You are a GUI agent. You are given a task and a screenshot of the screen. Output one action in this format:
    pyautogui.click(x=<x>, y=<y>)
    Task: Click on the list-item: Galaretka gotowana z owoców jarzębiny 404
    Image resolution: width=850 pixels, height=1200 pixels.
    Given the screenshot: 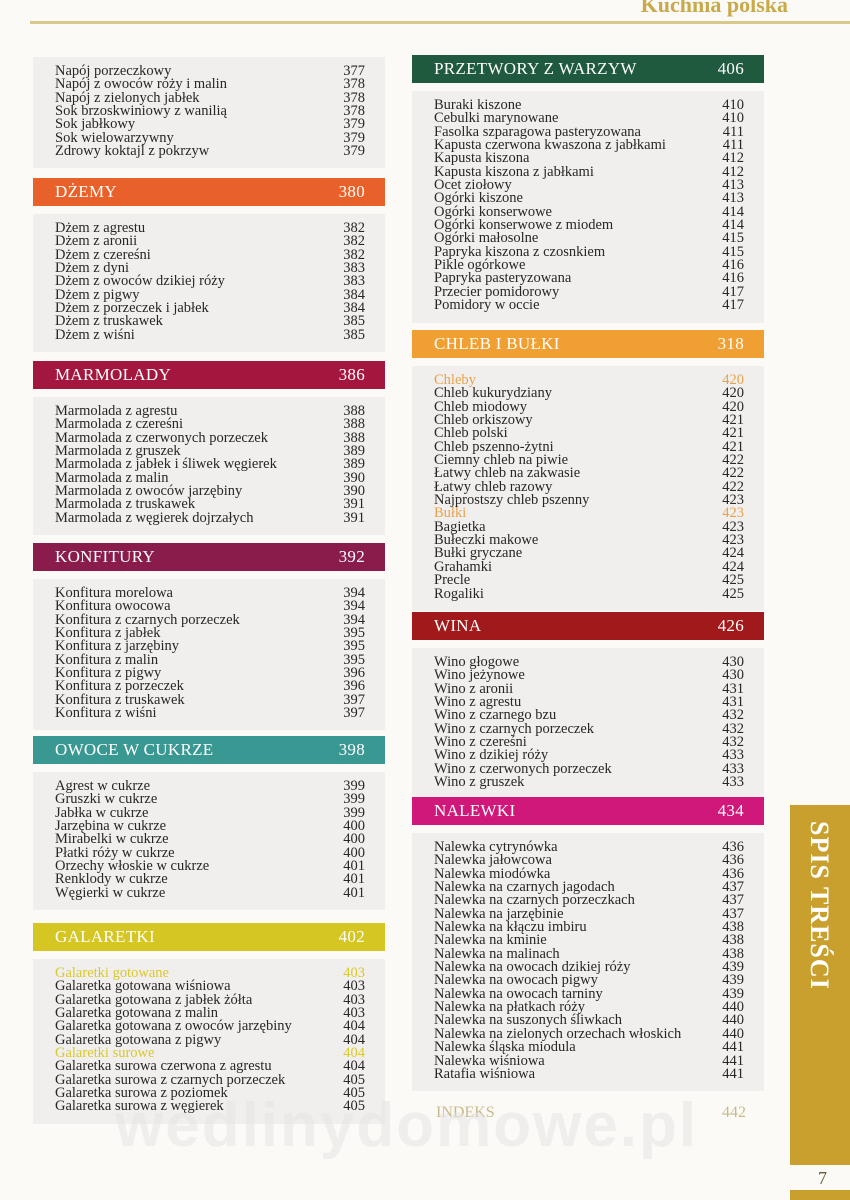 What is the action you would take?
    pyautogui.click(x=210, y=1026)
    